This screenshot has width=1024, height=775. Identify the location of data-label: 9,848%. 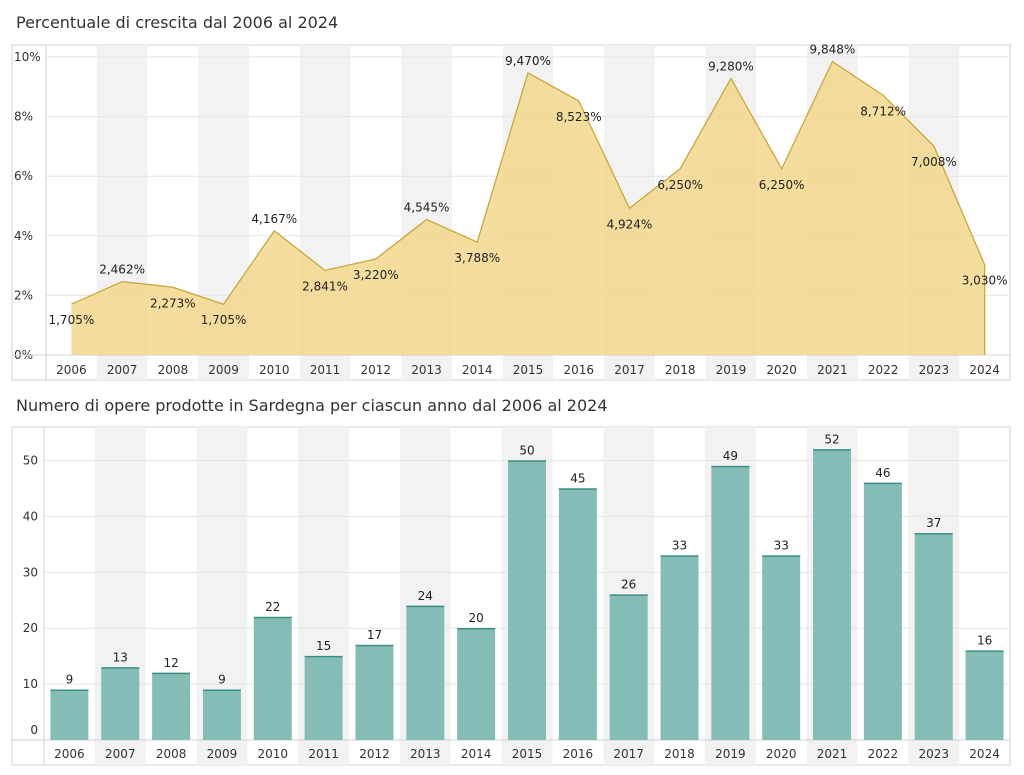
(833, 50).